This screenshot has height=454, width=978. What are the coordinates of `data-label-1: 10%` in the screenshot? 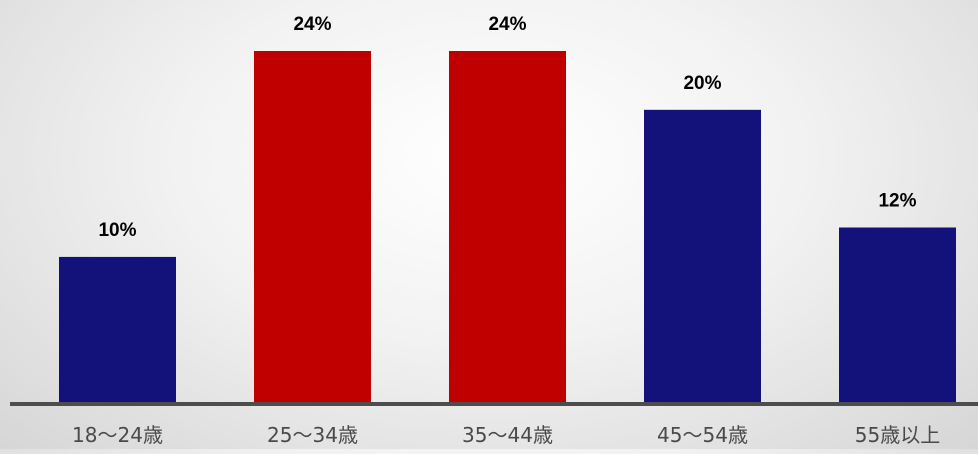 It's located at (117, 230).